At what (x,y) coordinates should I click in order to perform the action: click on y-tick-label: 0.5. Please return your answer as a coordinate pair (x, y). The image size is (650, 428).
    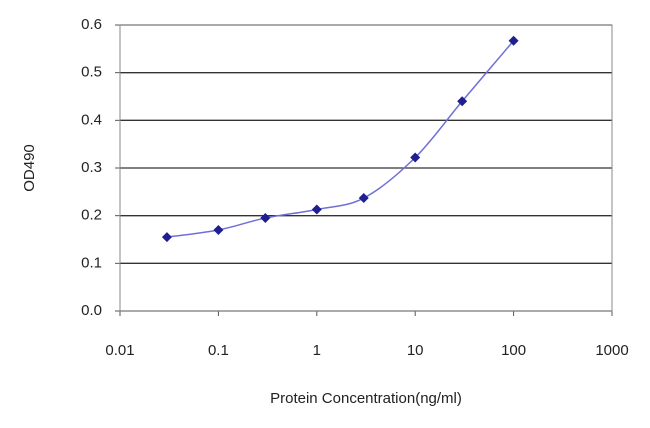
    Looking at the image, I should click on (91, 72).